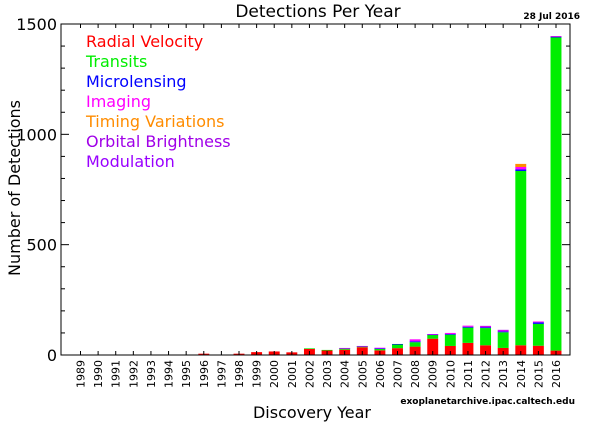 The width and height of the screenshot is (600, 424). What do you see at coordinates (450, 374) in the screenshot?
I see `x-tick-label: 2010` at bounding box center [450, 374].